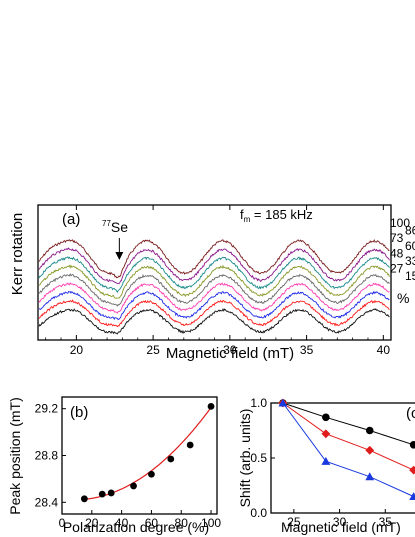 The width and height of the screenshot is (415, 537). I want to click on legend-27: 27, so click(397, 269).